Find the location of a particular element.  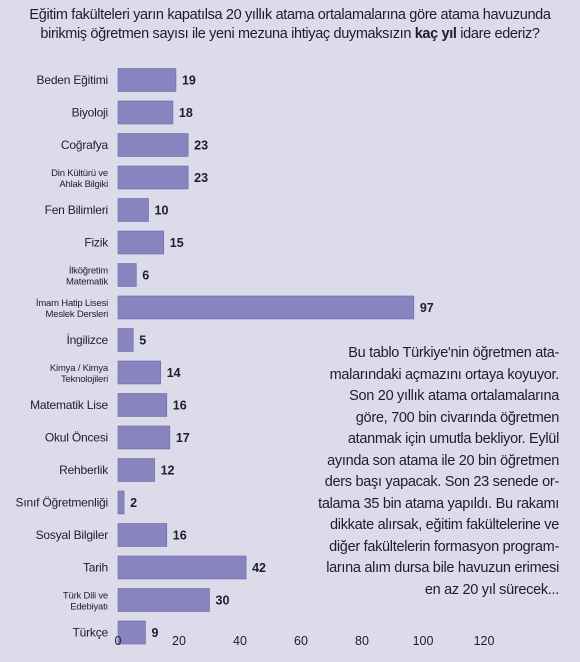

category-label: Din Kültürü ve is located at coordinates (79, 173).